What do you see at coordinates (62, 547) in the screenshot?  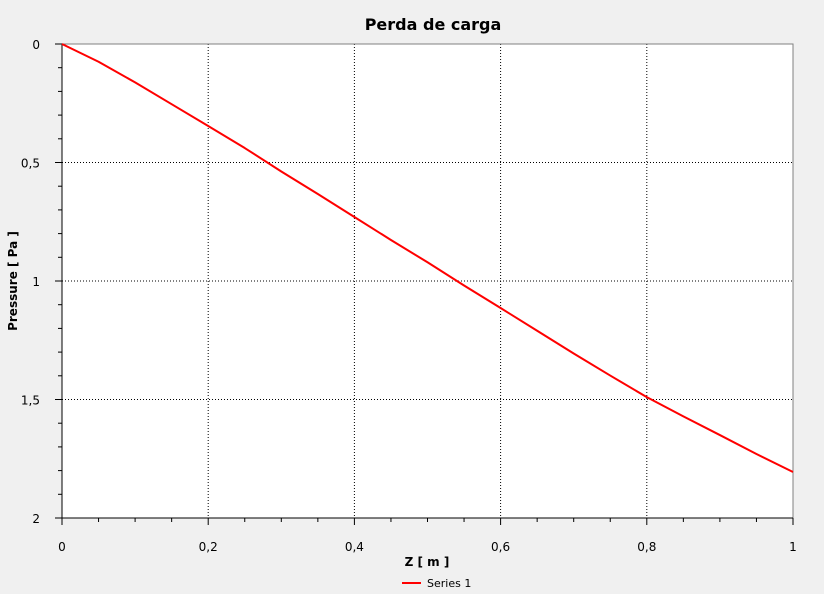 I see `x-tick-label: 0` at bounding box center [62, 547].